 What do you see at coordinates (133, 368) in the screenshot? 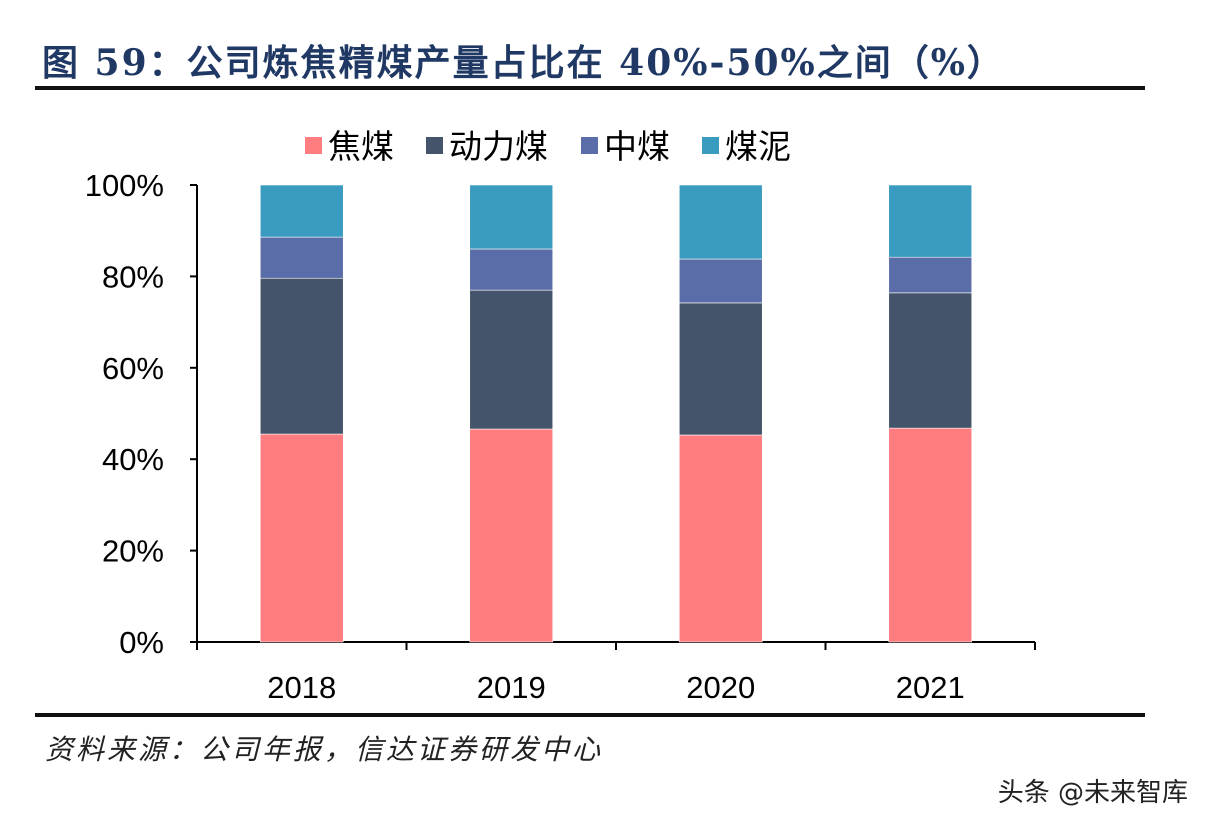
I see `y-tick-label: 60%` at bounding box center [133, 368].